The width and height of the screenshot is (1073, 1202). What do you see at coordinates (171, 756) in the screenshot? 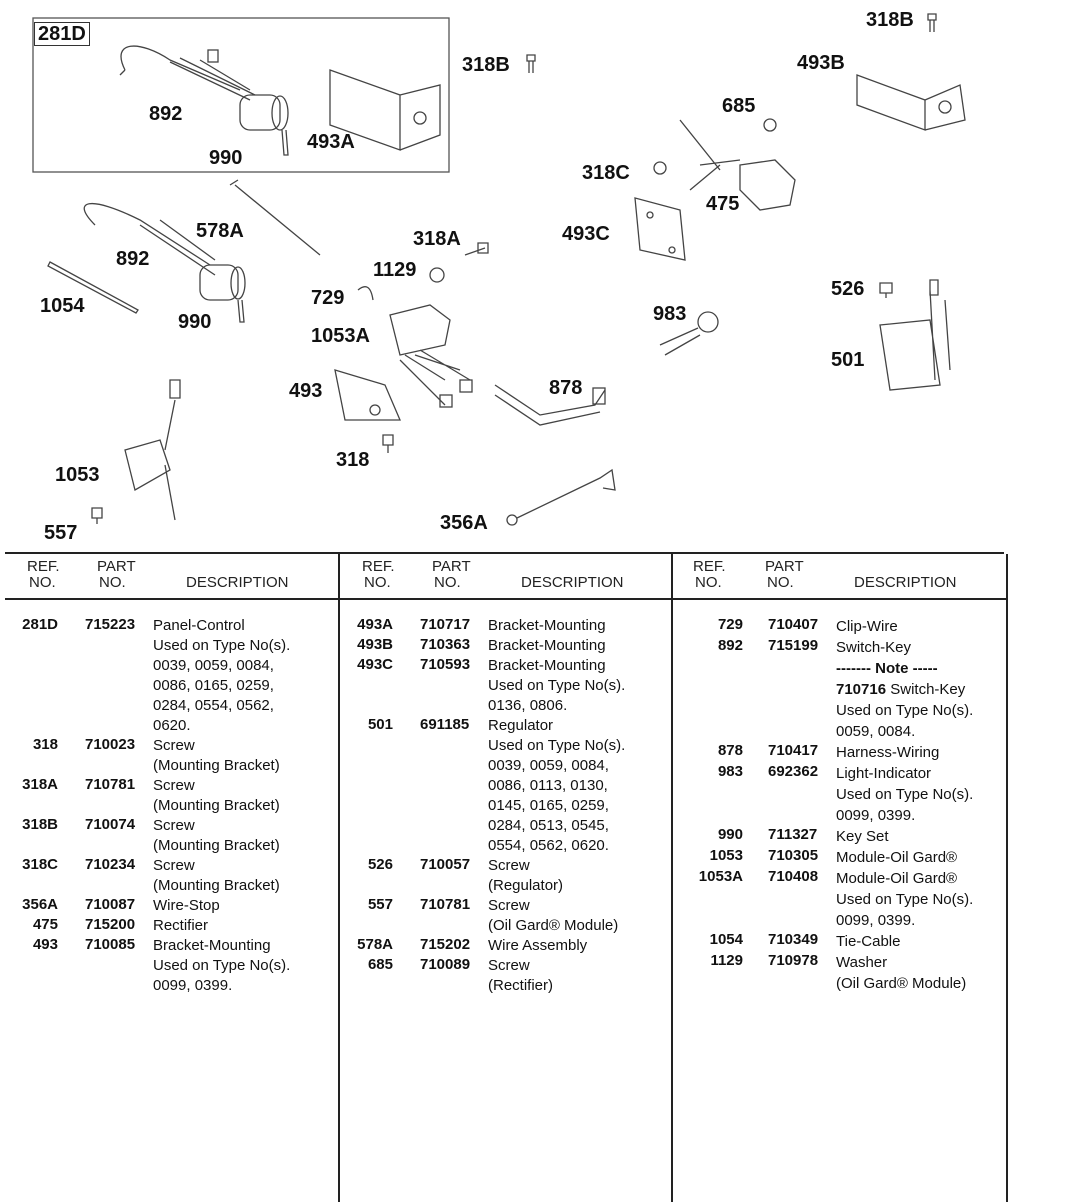
I see `table-row: 318 710023 Screw (Mounting Bracket)` at bounding box center [171, 756].